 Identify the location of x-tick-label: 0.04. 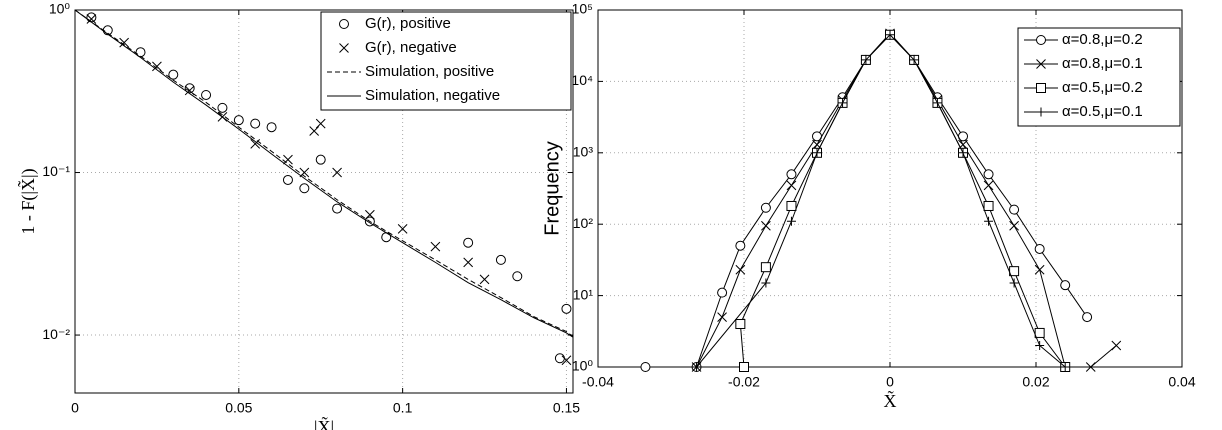
(1181, 382).